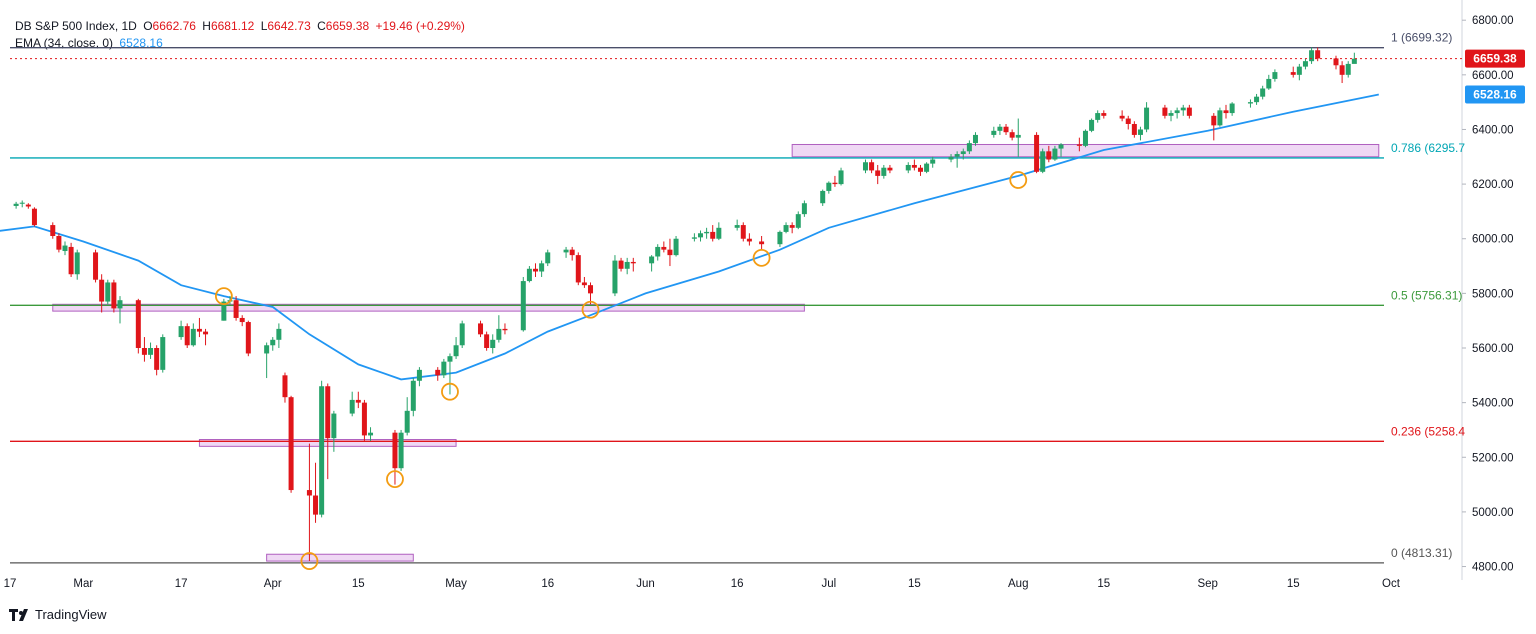  I want to click on x-tick-label: Jun, so click(645, 584).